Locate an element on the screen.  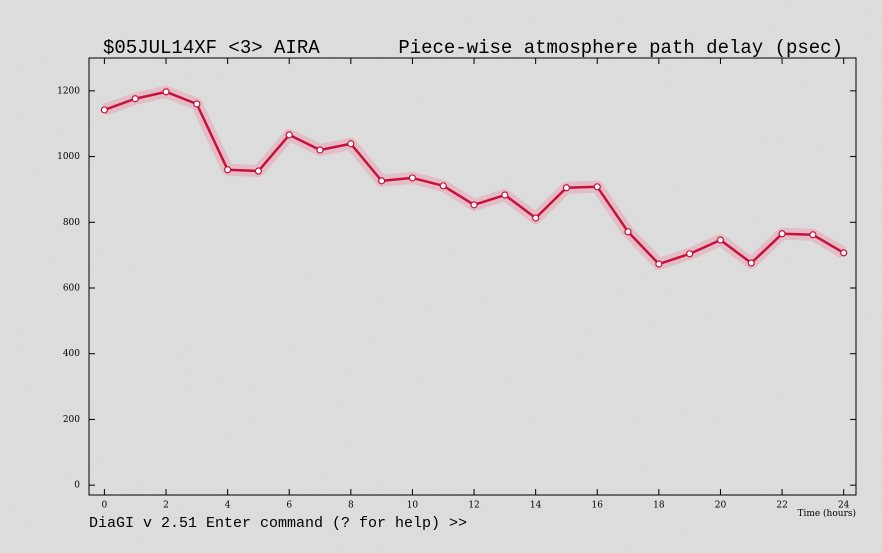
x-tick-label: 24 is located at coordinates (844, 506).